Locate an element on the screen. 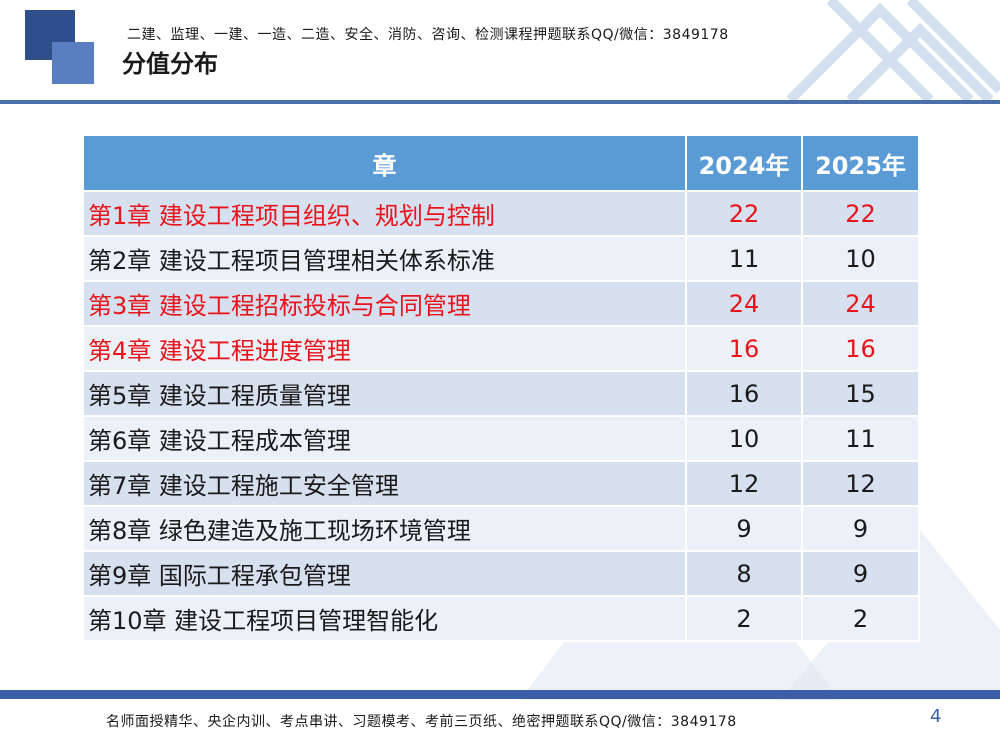 This screenshot has width=1000, height=750. chapter-cell: 第5章 建设工程质量管理 is located at coordinates (384, 393).